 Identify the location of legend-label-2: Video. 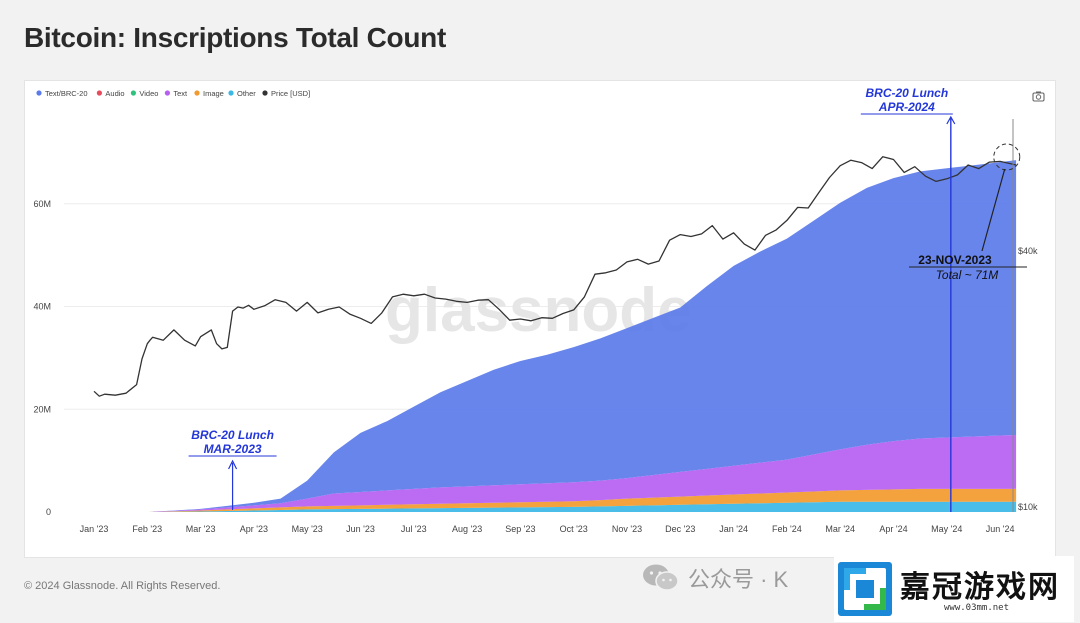
(148, 93).